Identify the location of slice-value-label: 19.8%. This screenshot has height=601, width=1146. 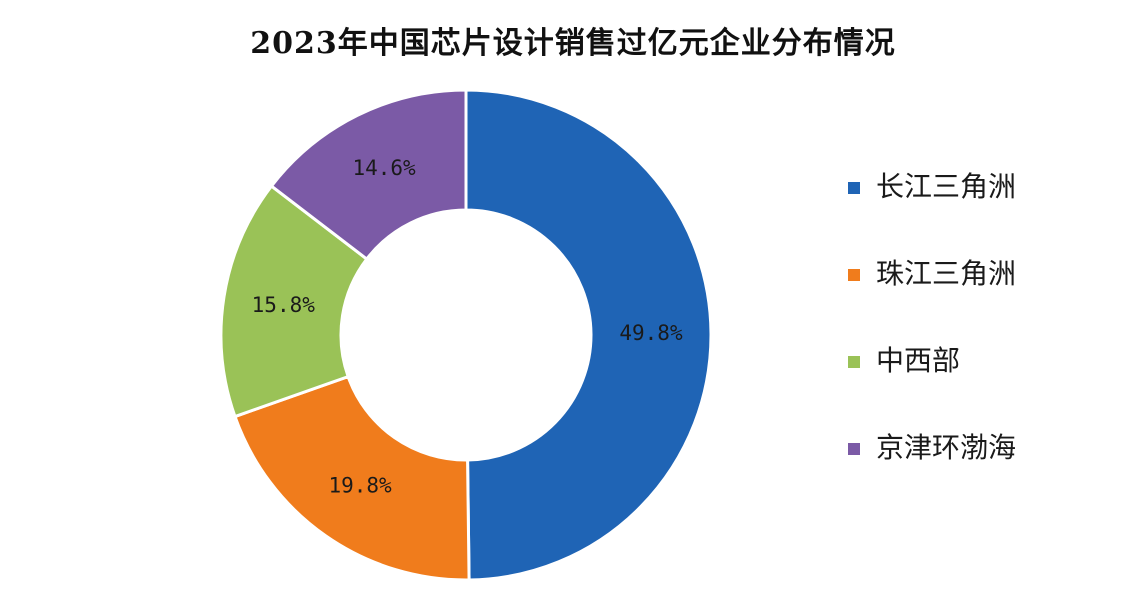
(360, 486).